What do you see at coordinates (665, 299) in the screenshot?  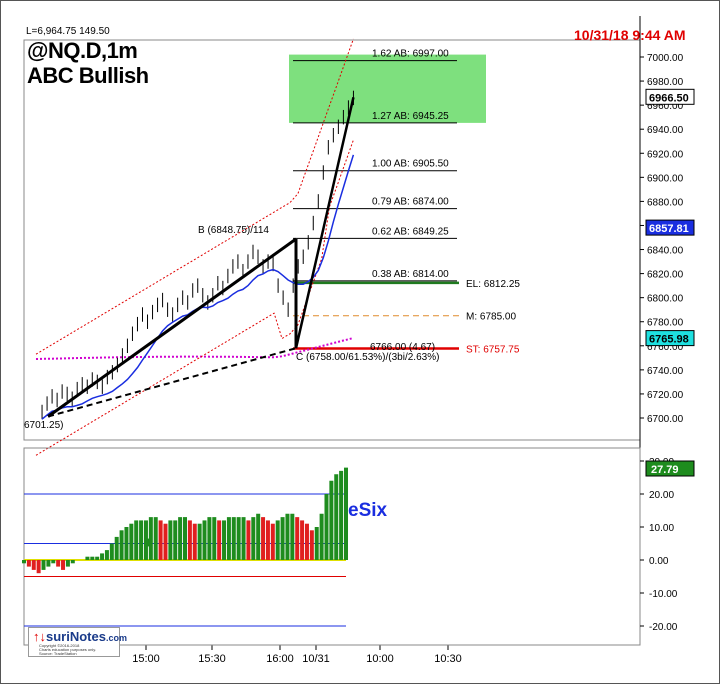 I see `price-axis-label: 6800.00` at bounding box center [665, 299].